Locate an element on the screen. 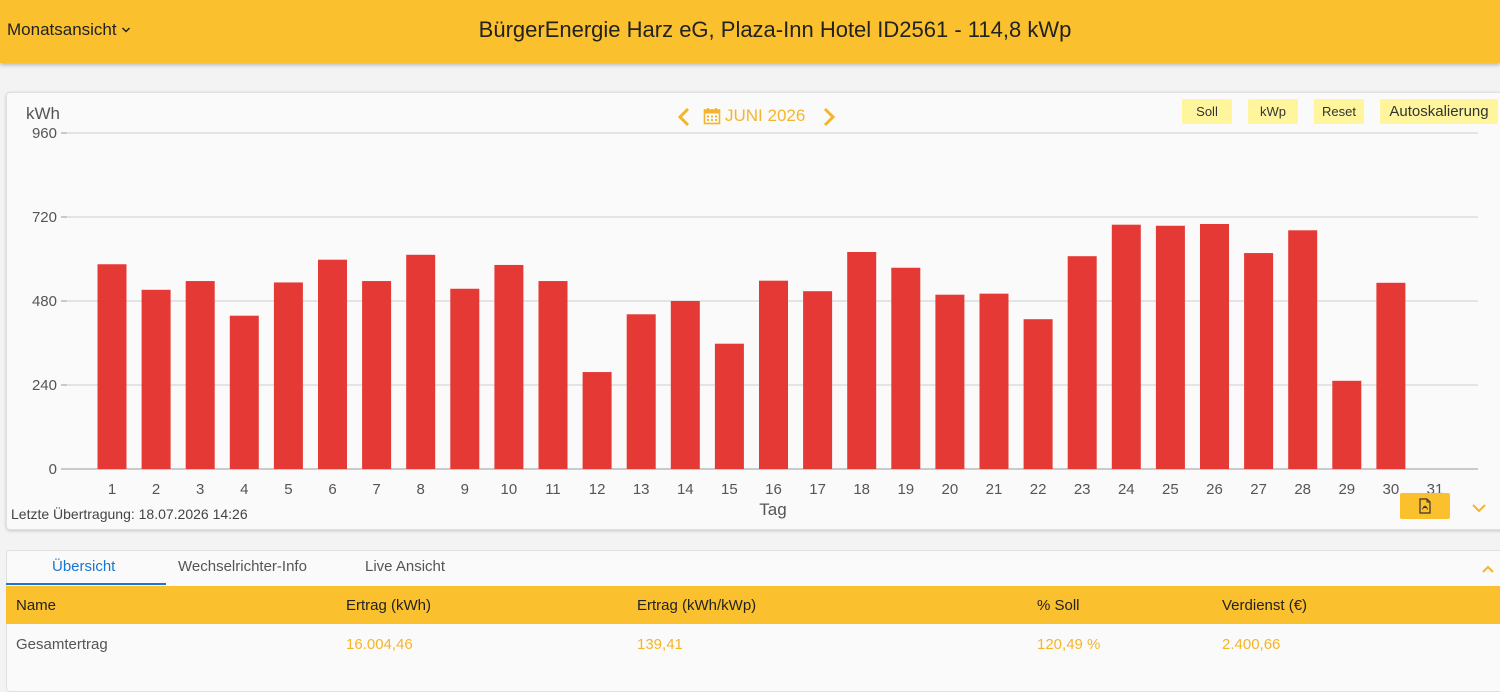 This screenshot has width=1500, height=692. x-tick-label: 25 is located at coordinates (1170, 489).